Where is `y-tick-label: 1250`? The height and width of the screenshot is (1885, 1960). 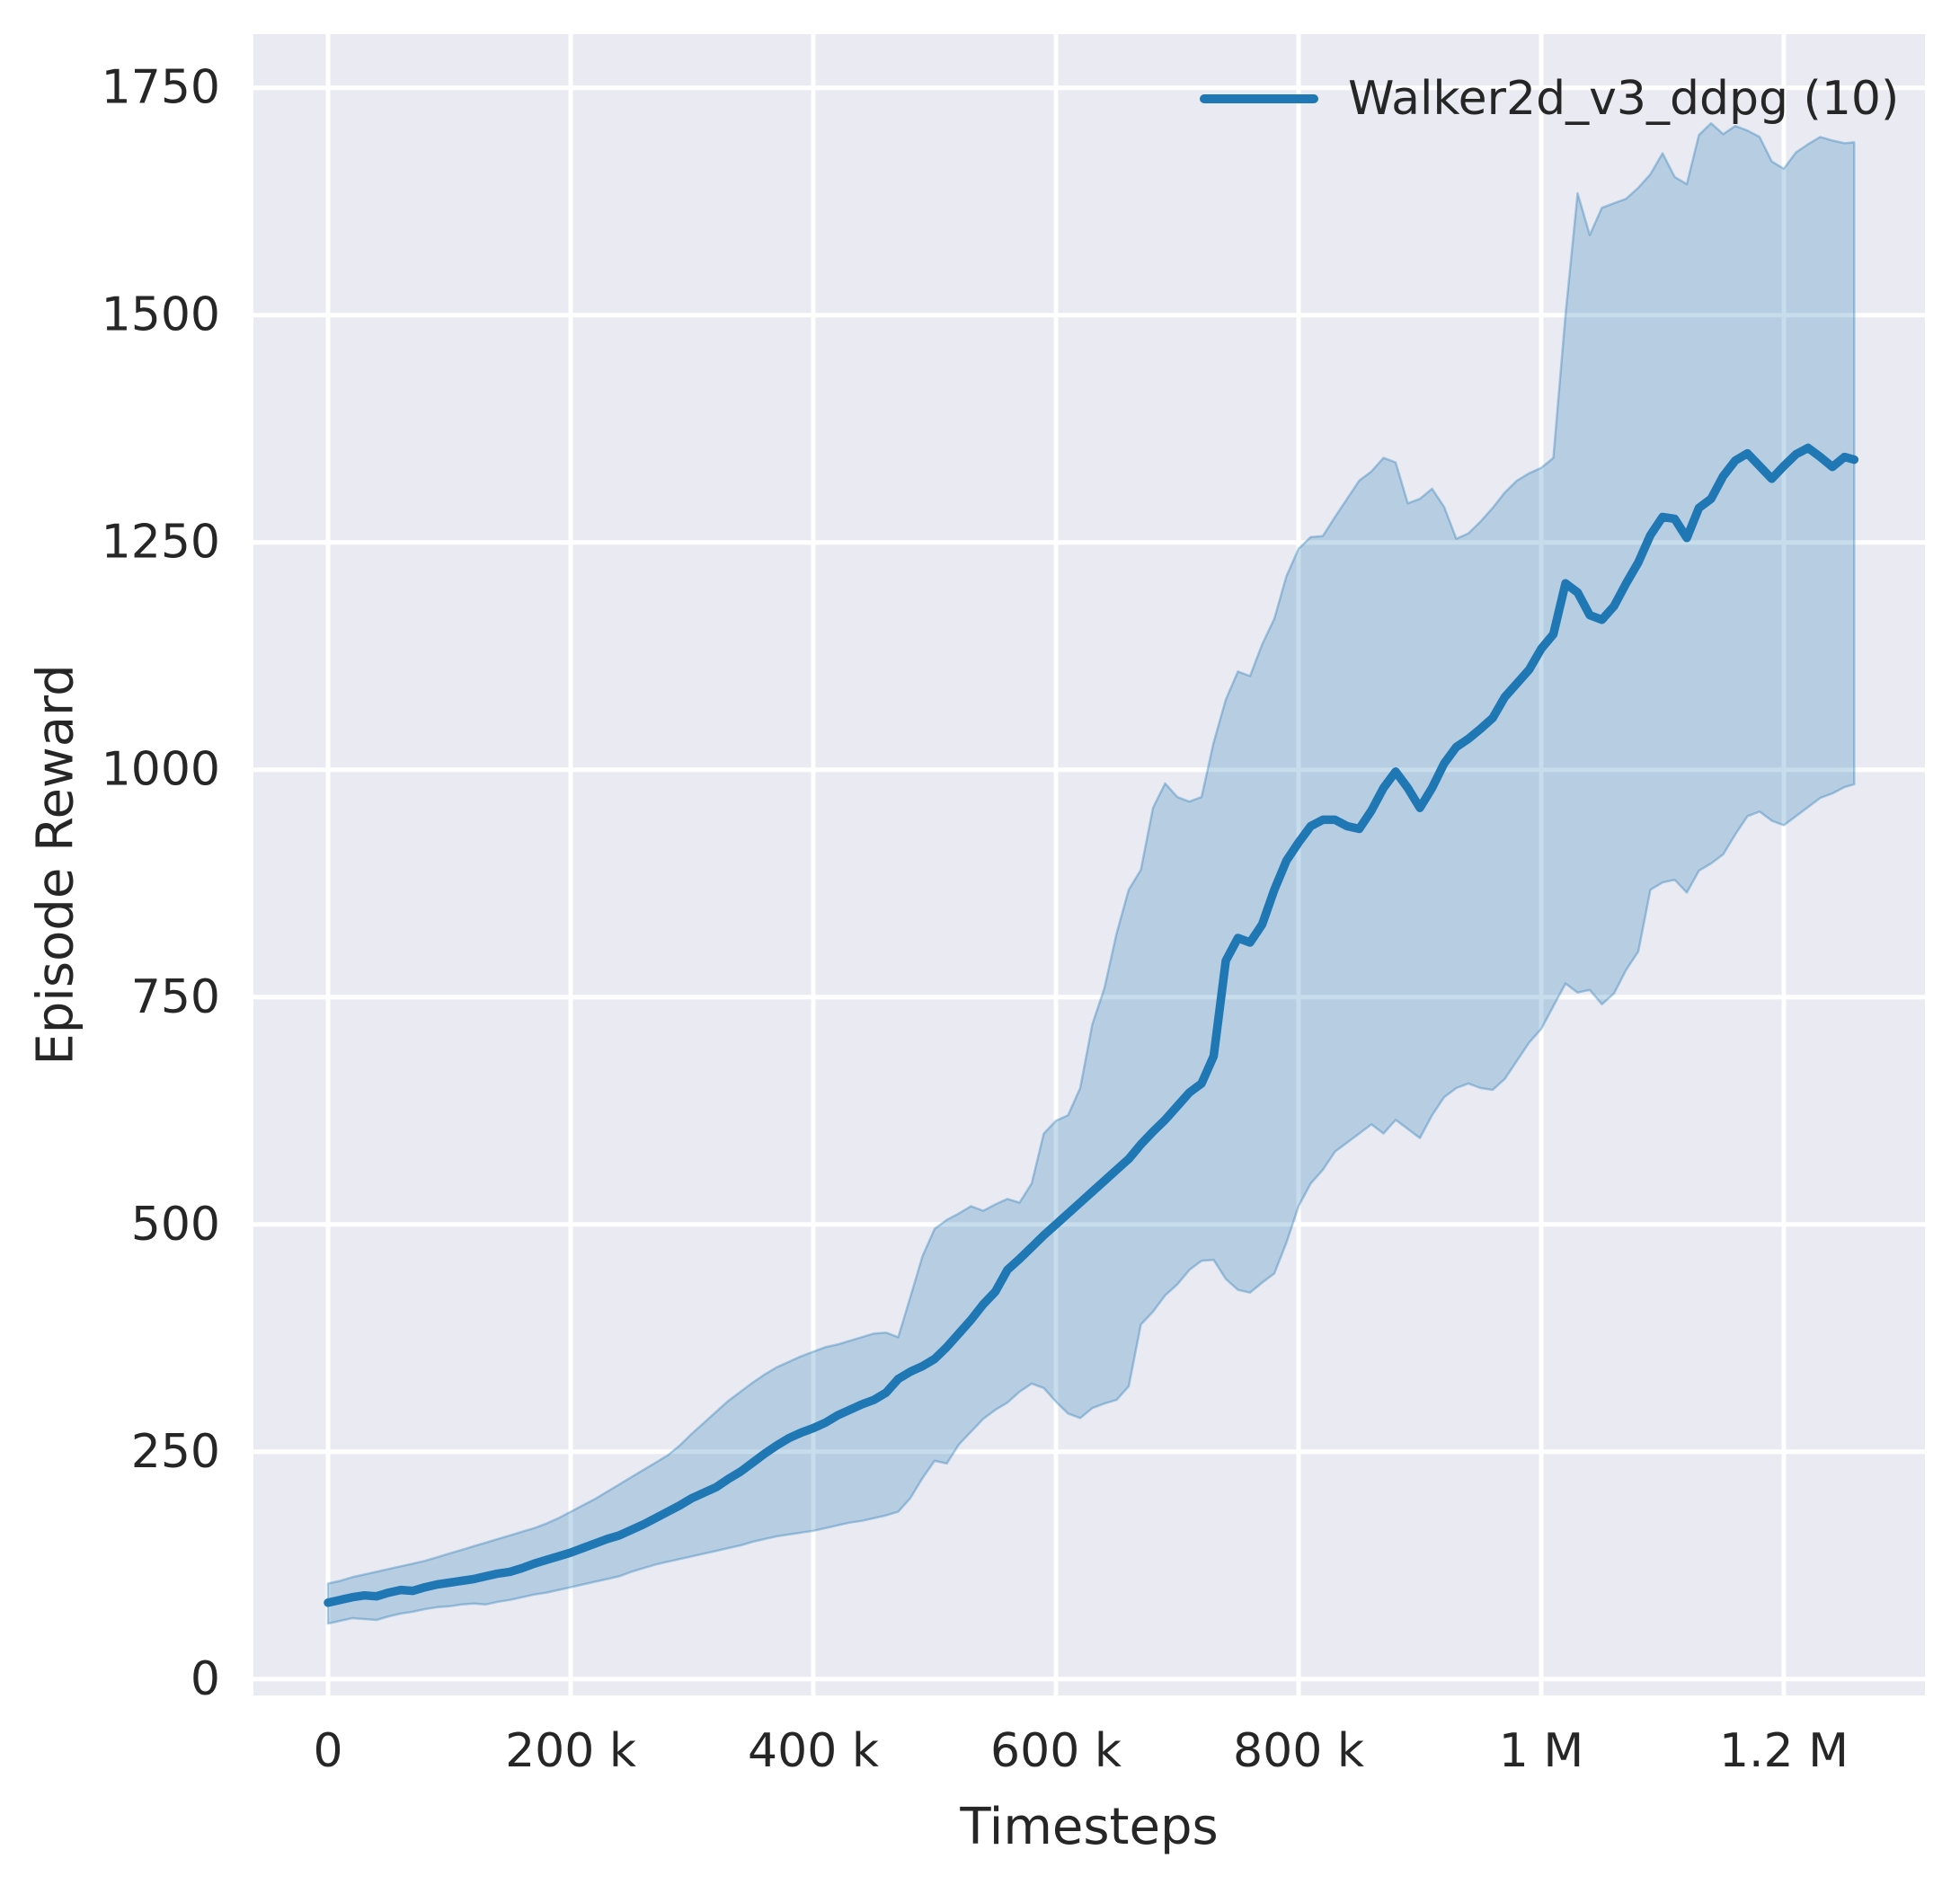
y-tick-label: 1250 is located at coordinates (161, 543).